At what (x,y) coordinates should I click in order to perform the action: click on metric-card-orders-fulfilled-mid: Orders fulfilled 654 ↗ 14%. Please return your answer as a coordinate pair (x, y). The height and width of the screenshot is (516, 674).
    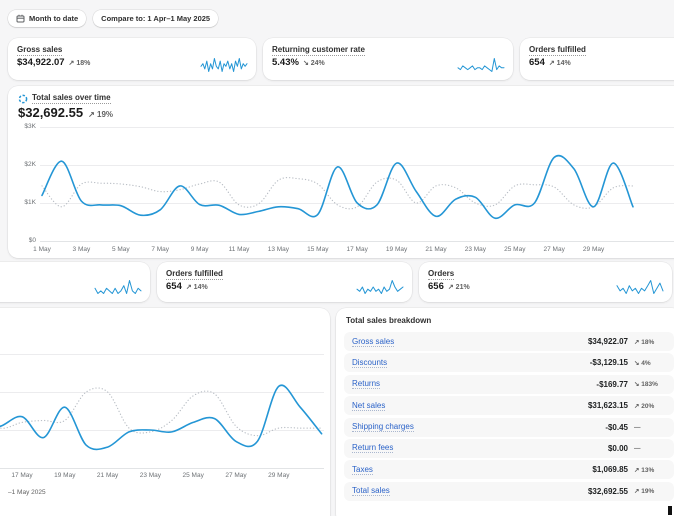
    Looking at the image, I should click on (284, 282).